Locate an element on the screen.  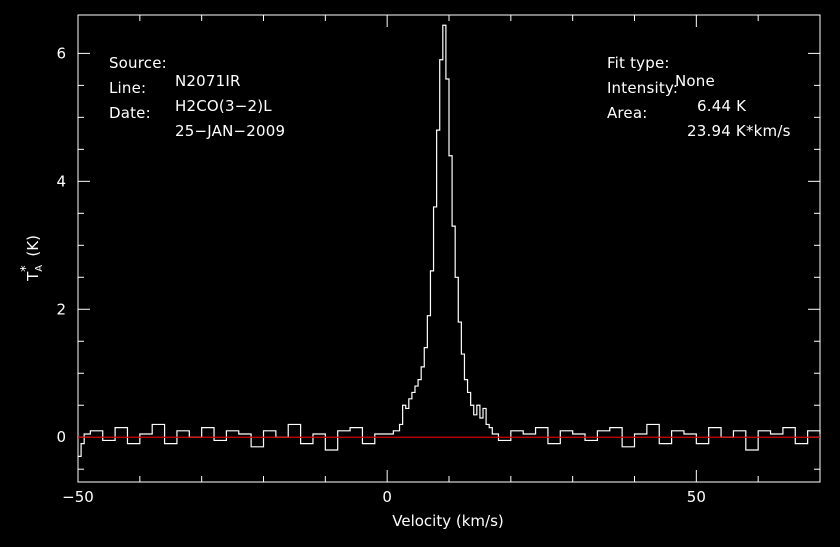
intensity-label: Intensity: is located at coordinates (642, 88).